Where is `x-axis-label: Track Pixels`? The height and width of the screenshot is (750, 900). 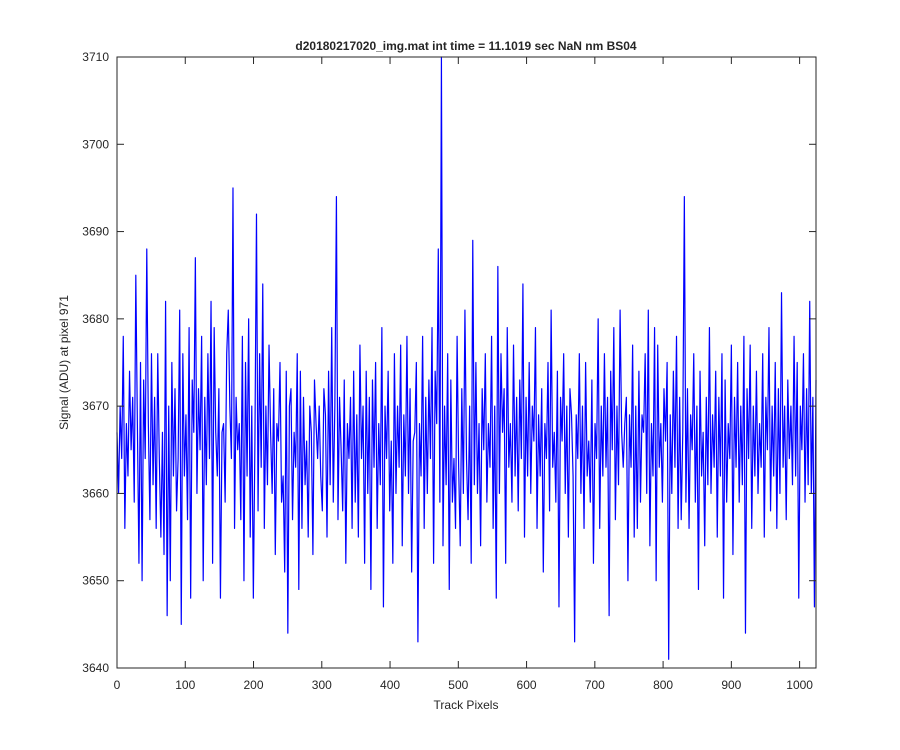
x-axis-label: Track Pixels is located at coordinates (466, 705).